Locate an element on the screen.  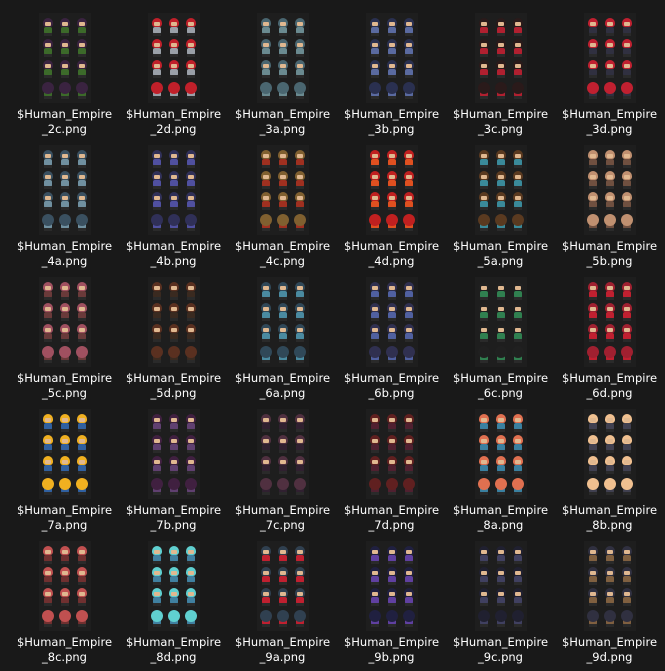
file-item: $Human_Empire _5a.png is located at coordinates (500, 208).